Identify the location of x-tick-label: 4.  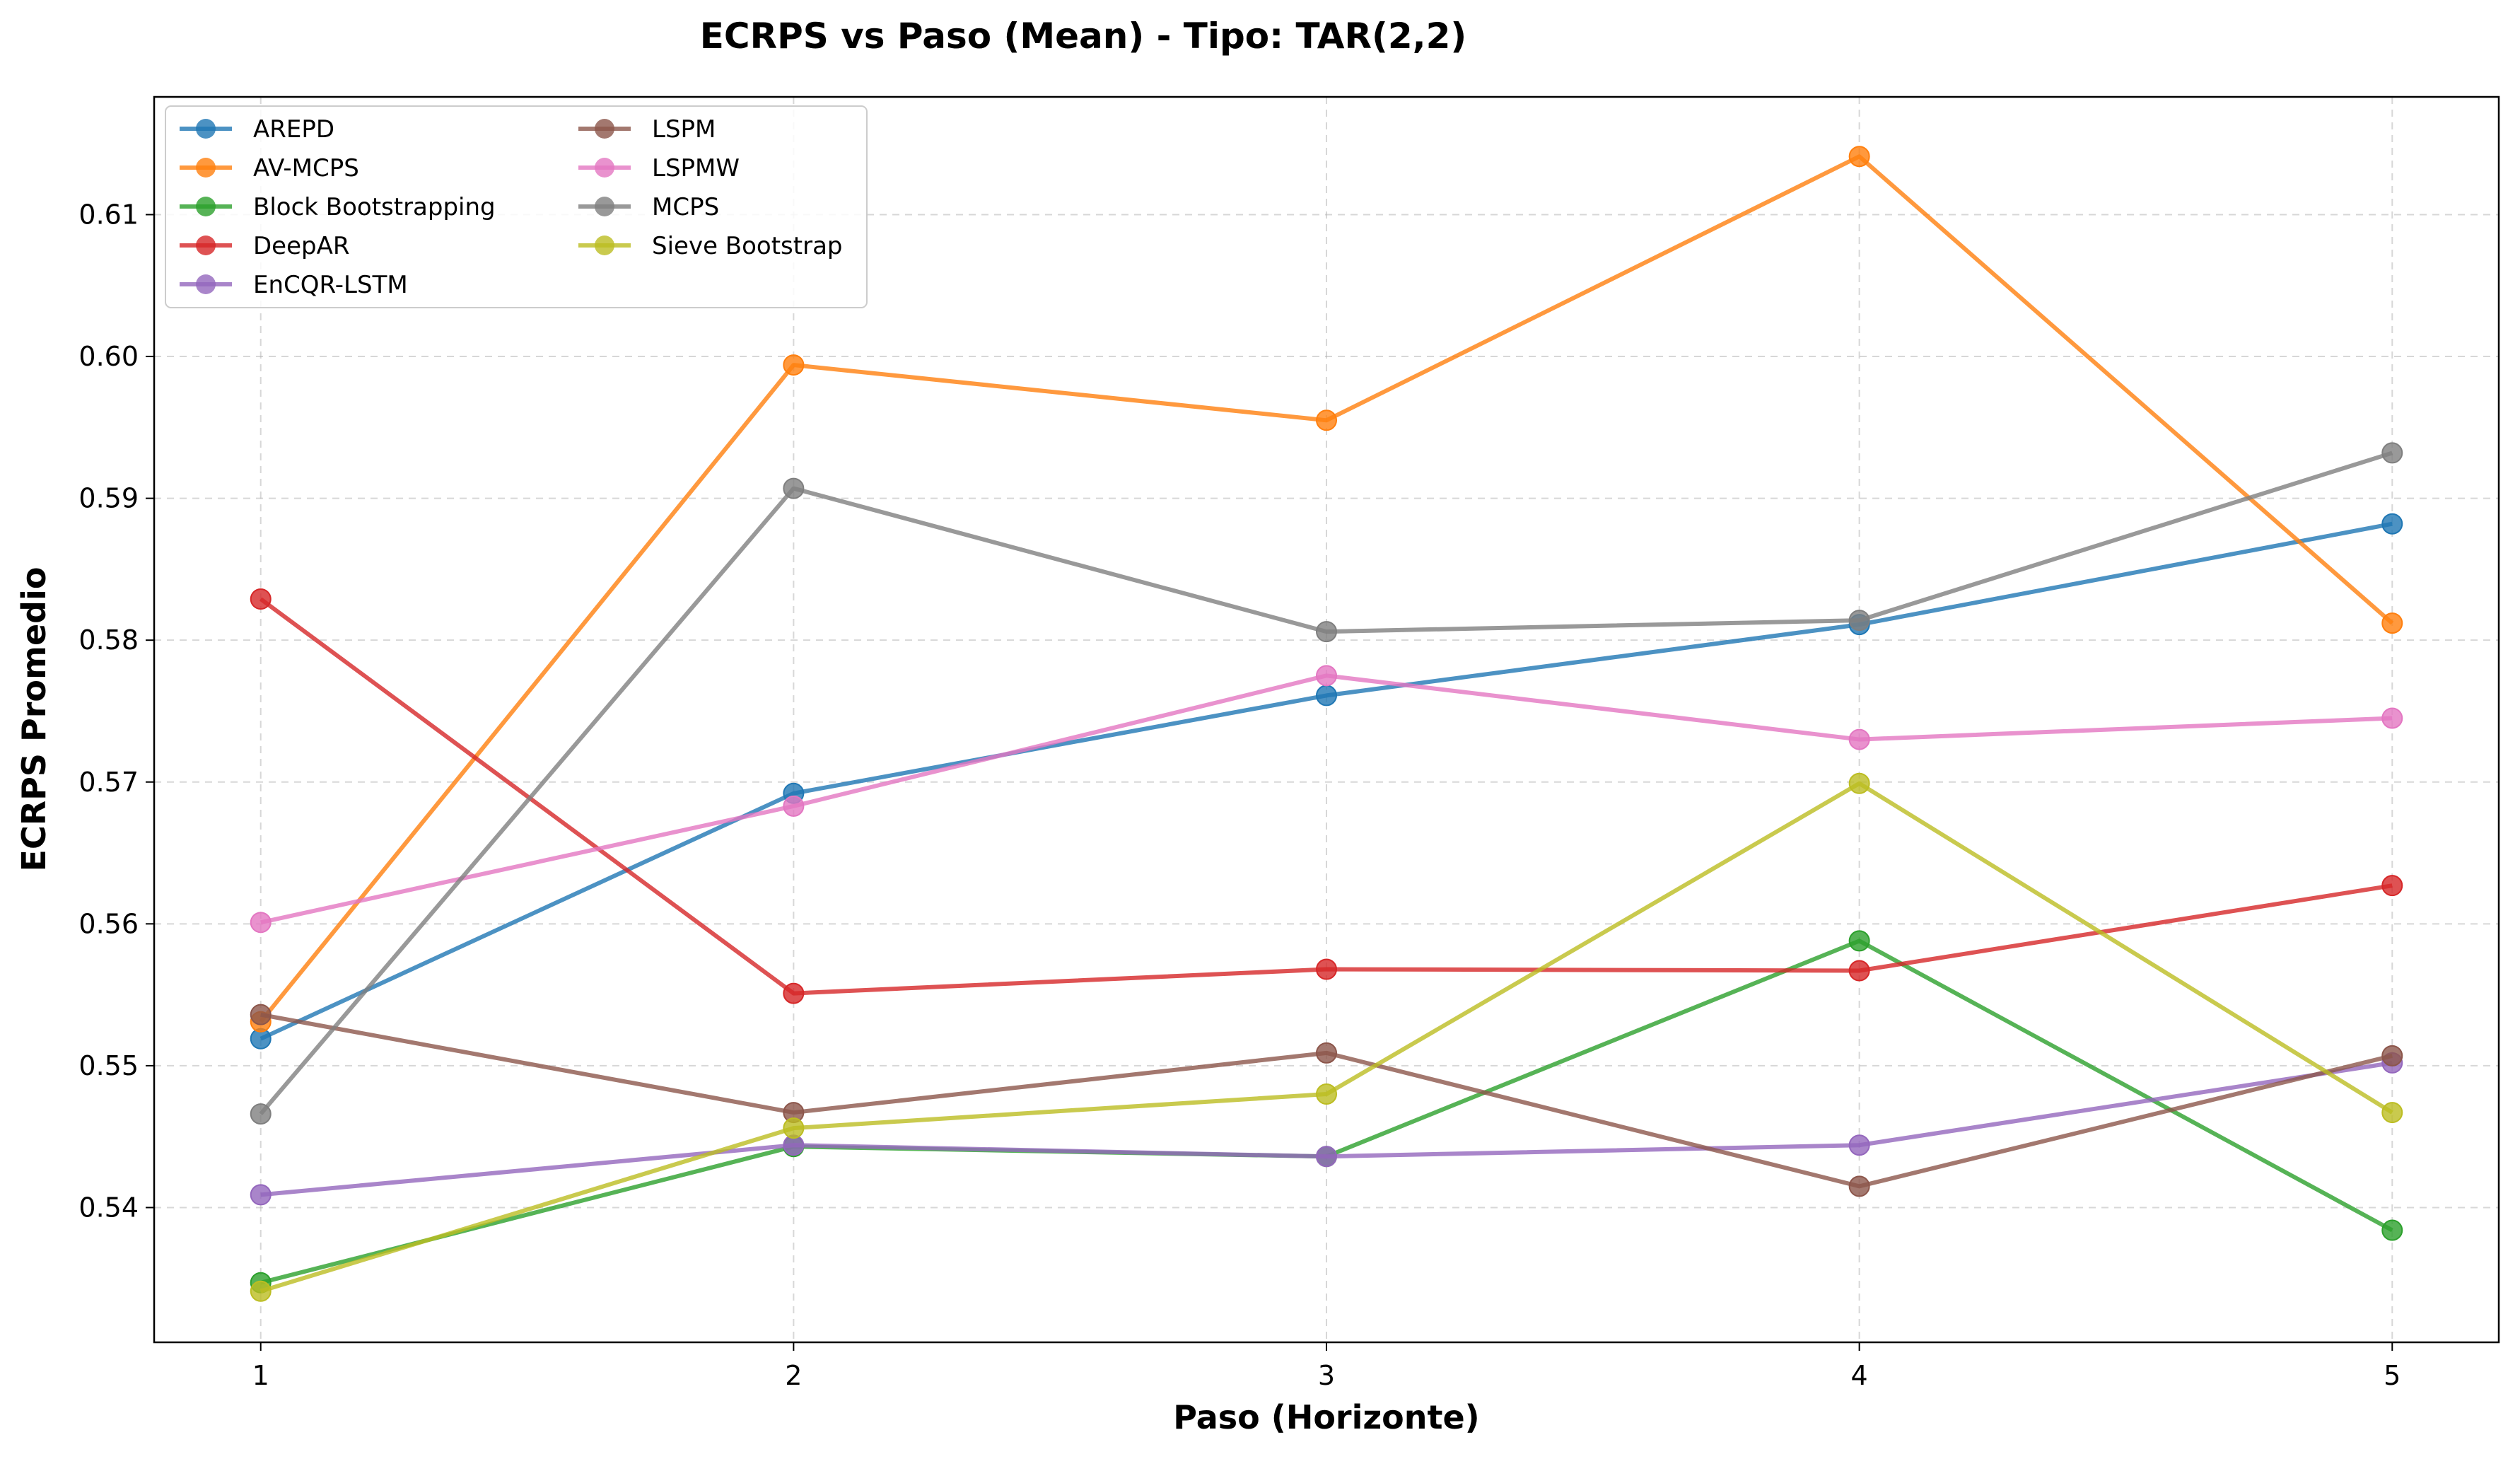
(1859, 1375).